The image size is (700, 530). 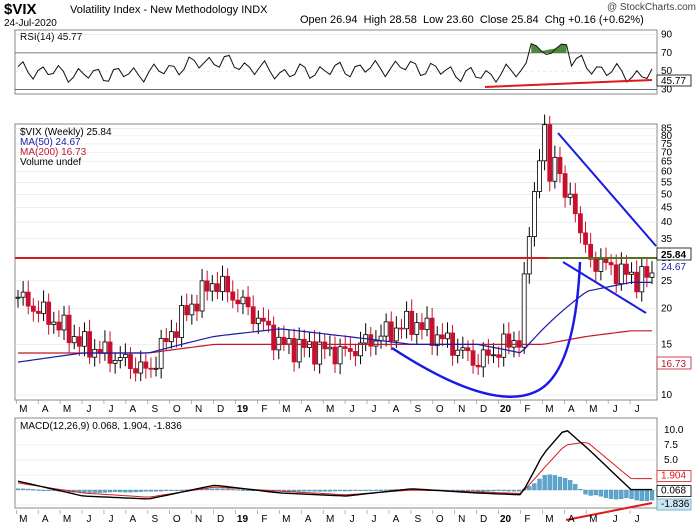 What do you see at coordinates (486, 330) in the screenshot?
I see `u-shape-annotation` at bounding box center [486, 330].